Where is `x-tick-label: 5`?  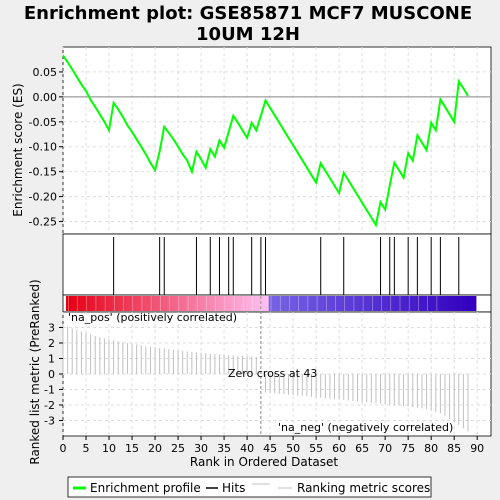
x-tick-label: 5 is located at coordinates (86, 448).